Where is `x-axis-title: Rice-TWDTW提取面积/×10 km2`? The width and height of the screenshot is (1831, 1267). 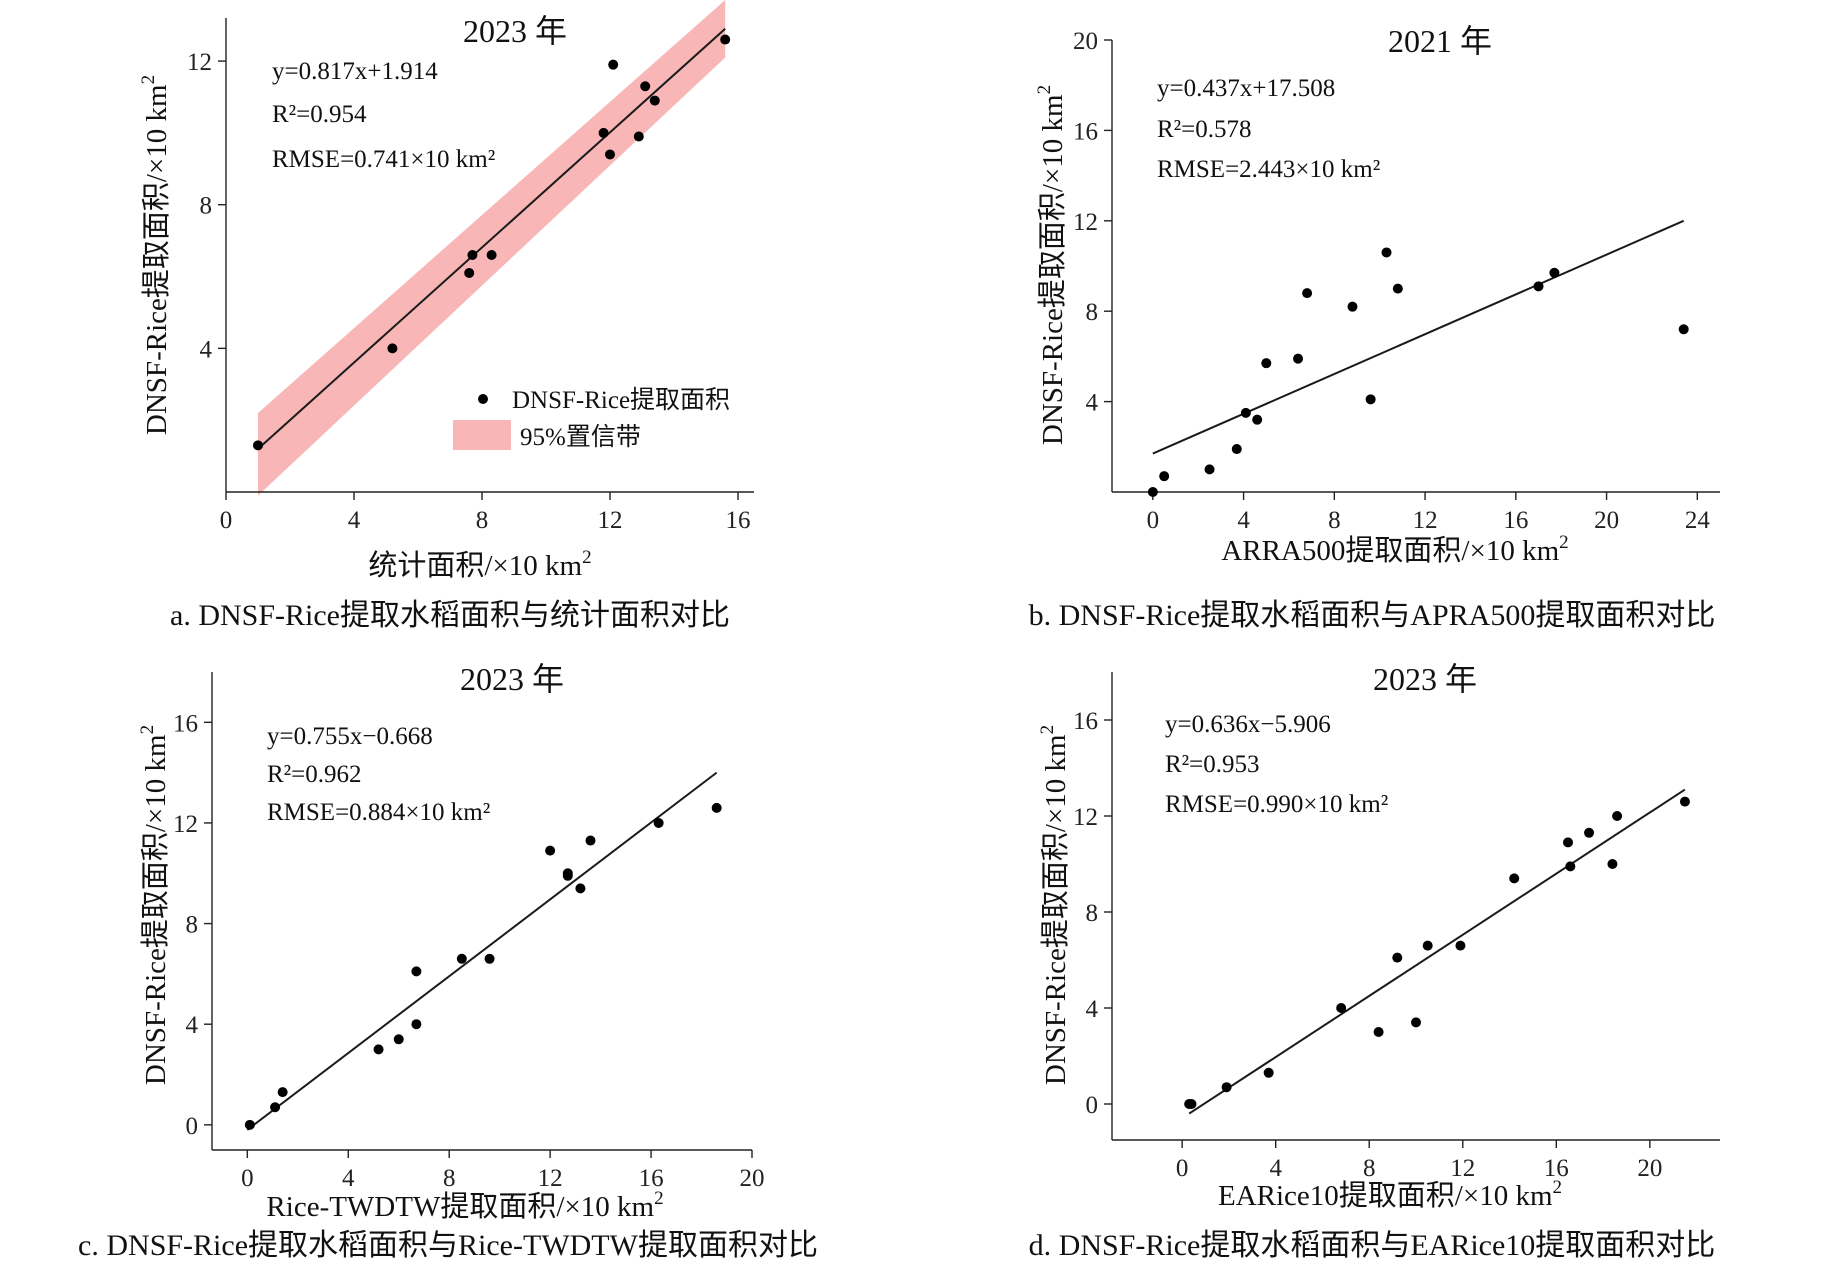
x-axis-title: Rice-TWDTW提取面积/×10 km2 is located at coordinates (464, 1205).